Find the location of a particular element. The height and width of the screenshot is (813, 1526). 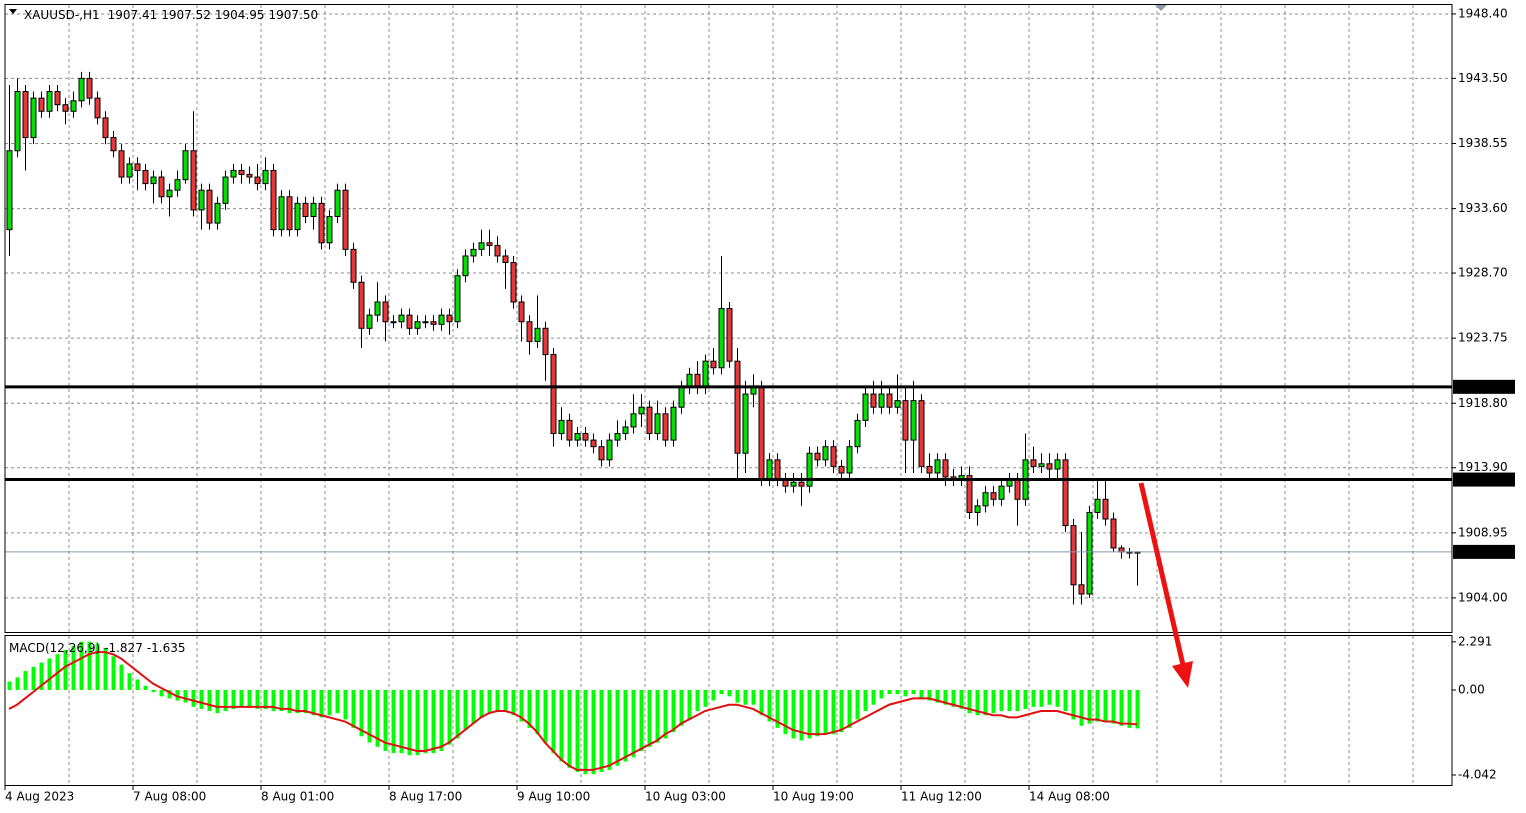

level-label: 1913.00 is located at coordinates (1483, 480).